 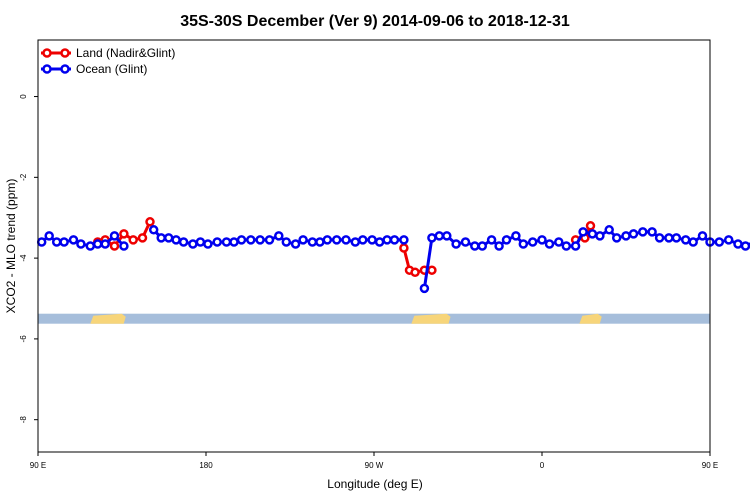 What do you see at coordinates (125, 53) in the screenshot?
I see `legend-label: Land (Nadir&Glint)` at bounding box center [125, 53].